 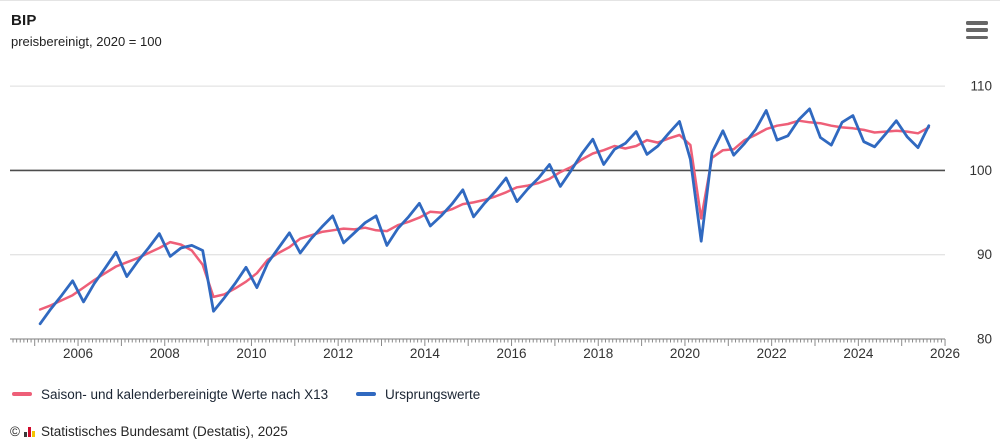 I want to click on x-axis-label: 2024, so click(x=858, y=353).